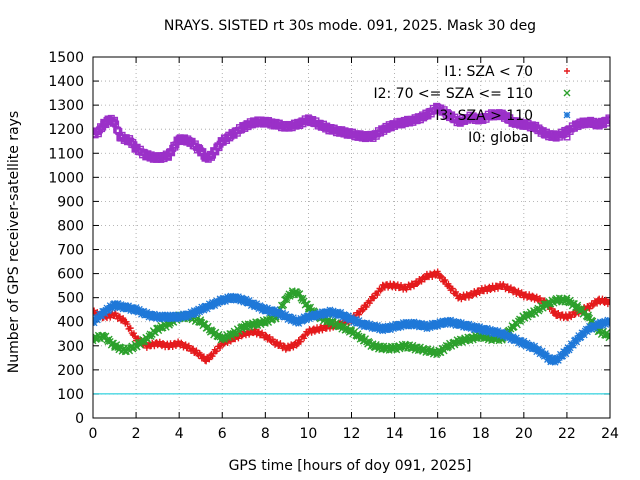 The image size is (640, 480). Describe the element at coordinates (524, 434) in the screenshot. I see `x-tick-label: 20` at that location.